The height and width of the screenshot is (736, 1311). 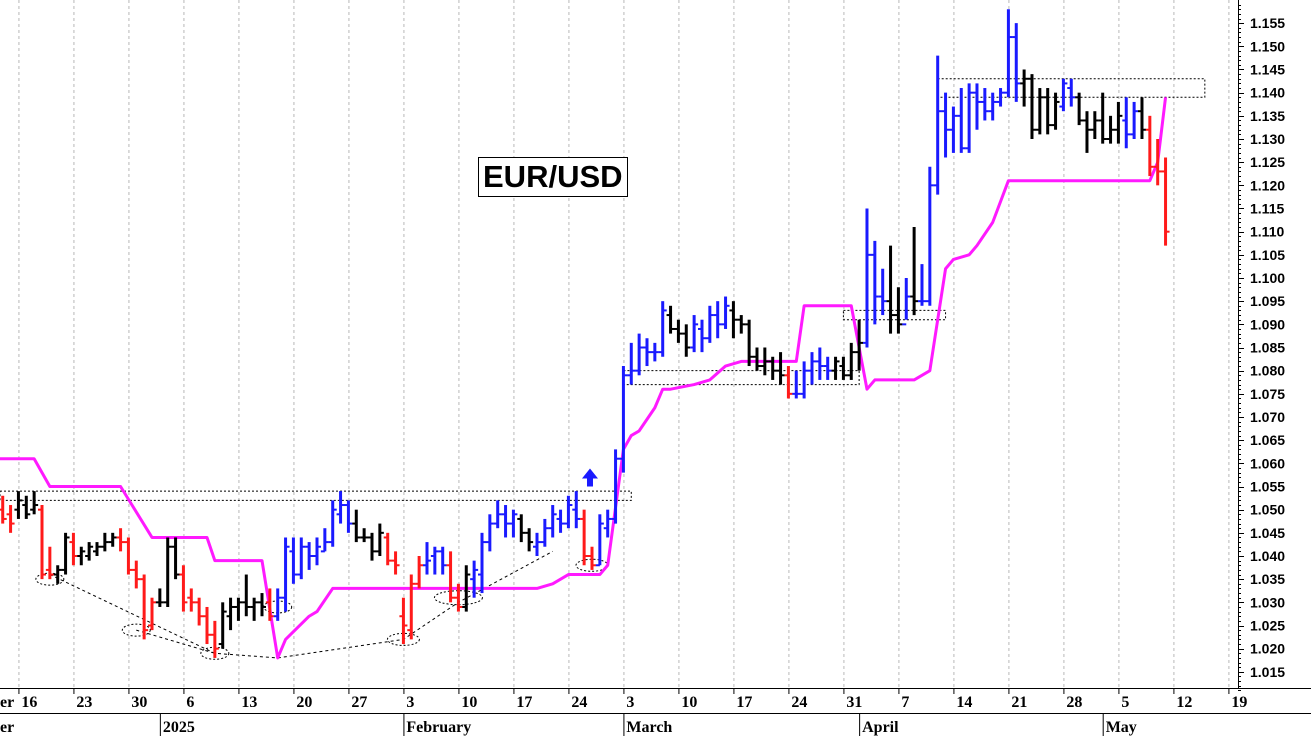 I want to click on y-tick-label: 1.035, so click(x=1267, y=579).